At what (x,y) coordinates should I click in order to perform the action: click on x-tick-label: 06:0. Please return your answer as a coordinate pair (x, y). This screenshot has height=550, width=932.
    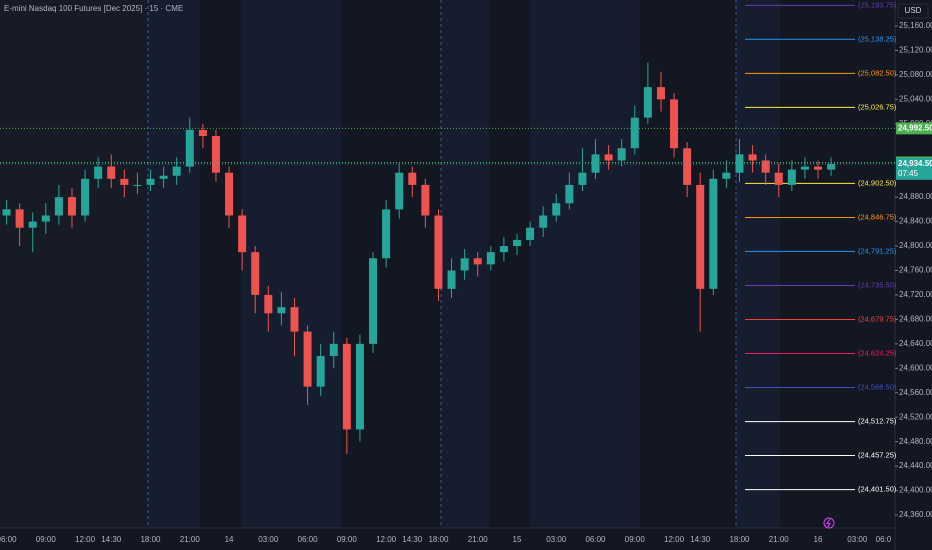
    Looking at the image, I should click on (884, 539).